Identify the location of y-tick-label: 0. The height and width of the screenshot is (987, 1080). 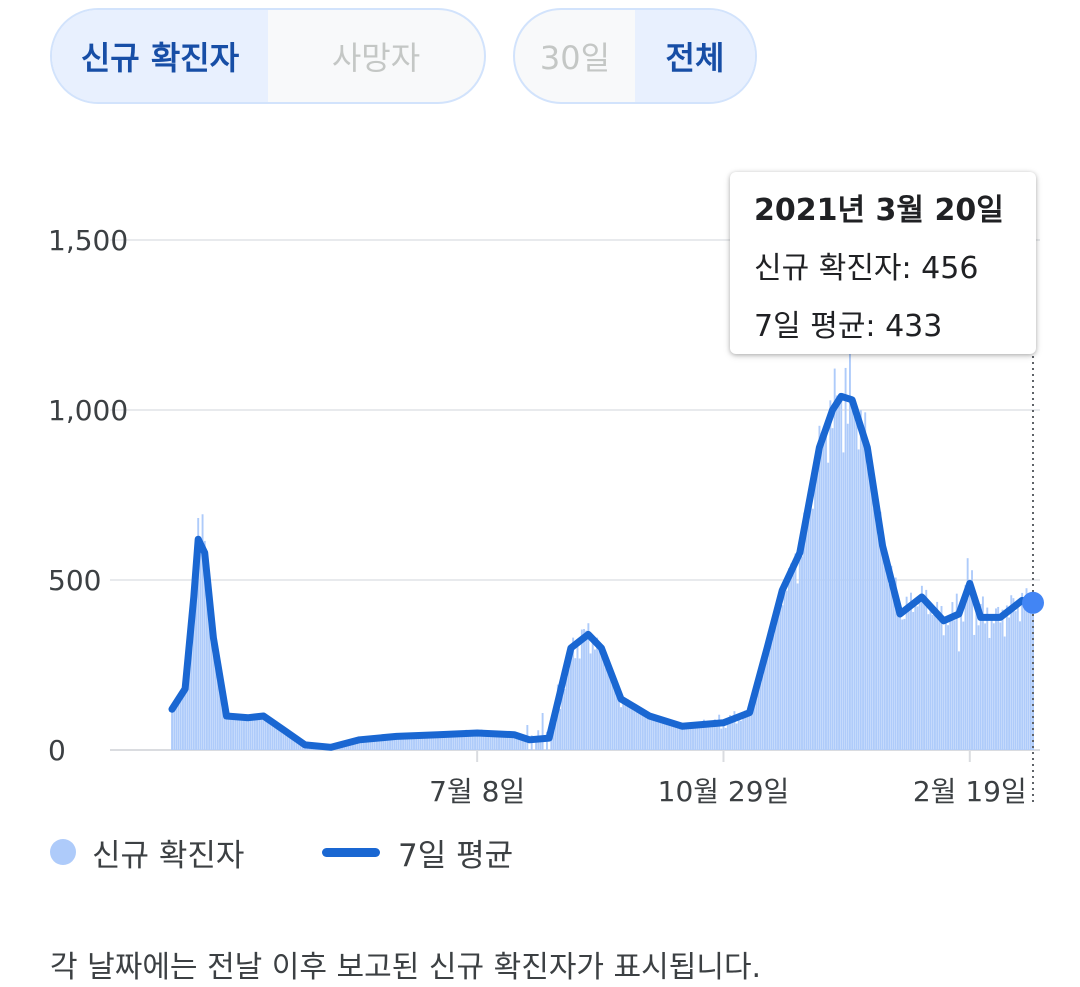
(57, 750).